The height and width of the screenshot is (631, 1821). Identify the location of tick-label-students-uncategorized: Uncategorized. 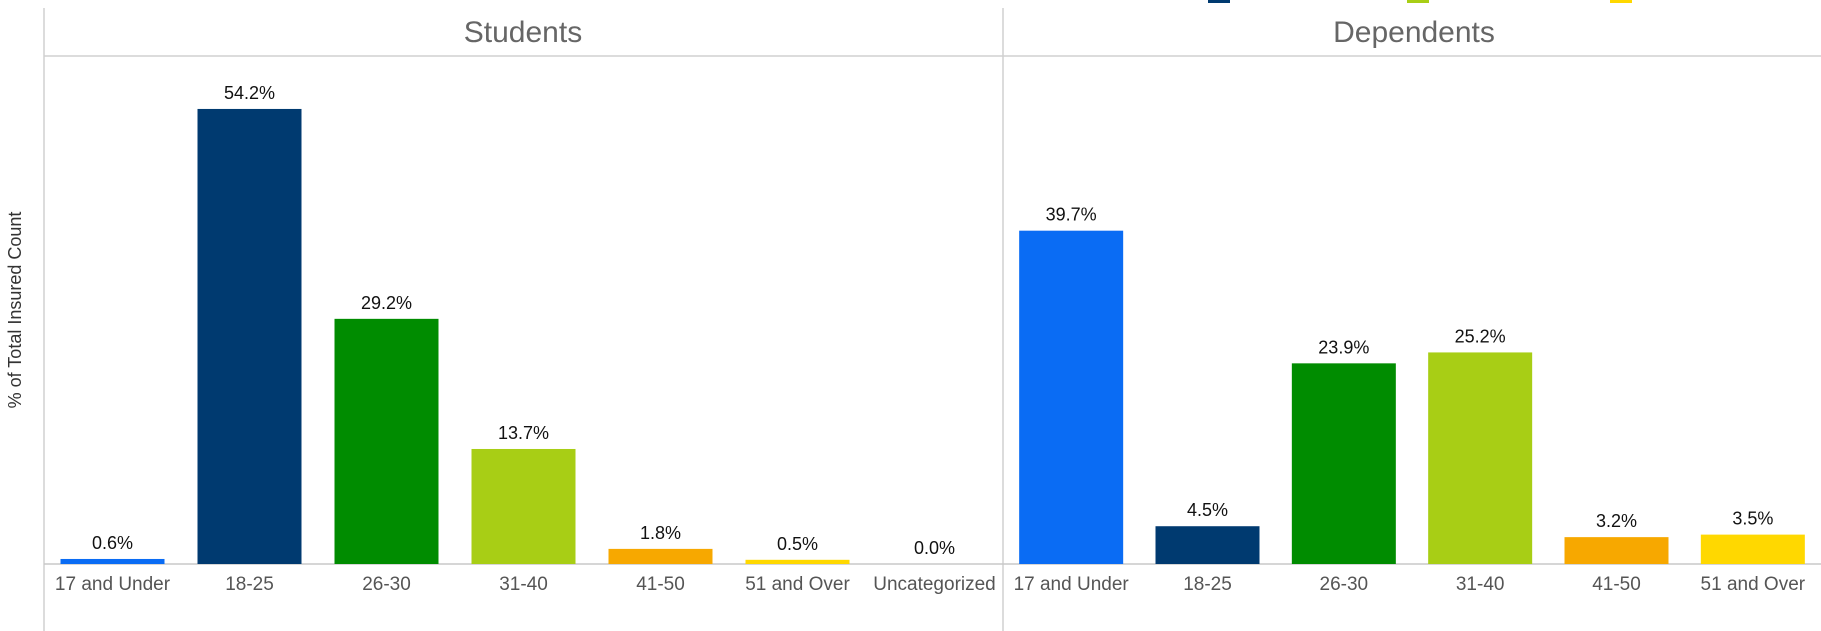
(934, 584).